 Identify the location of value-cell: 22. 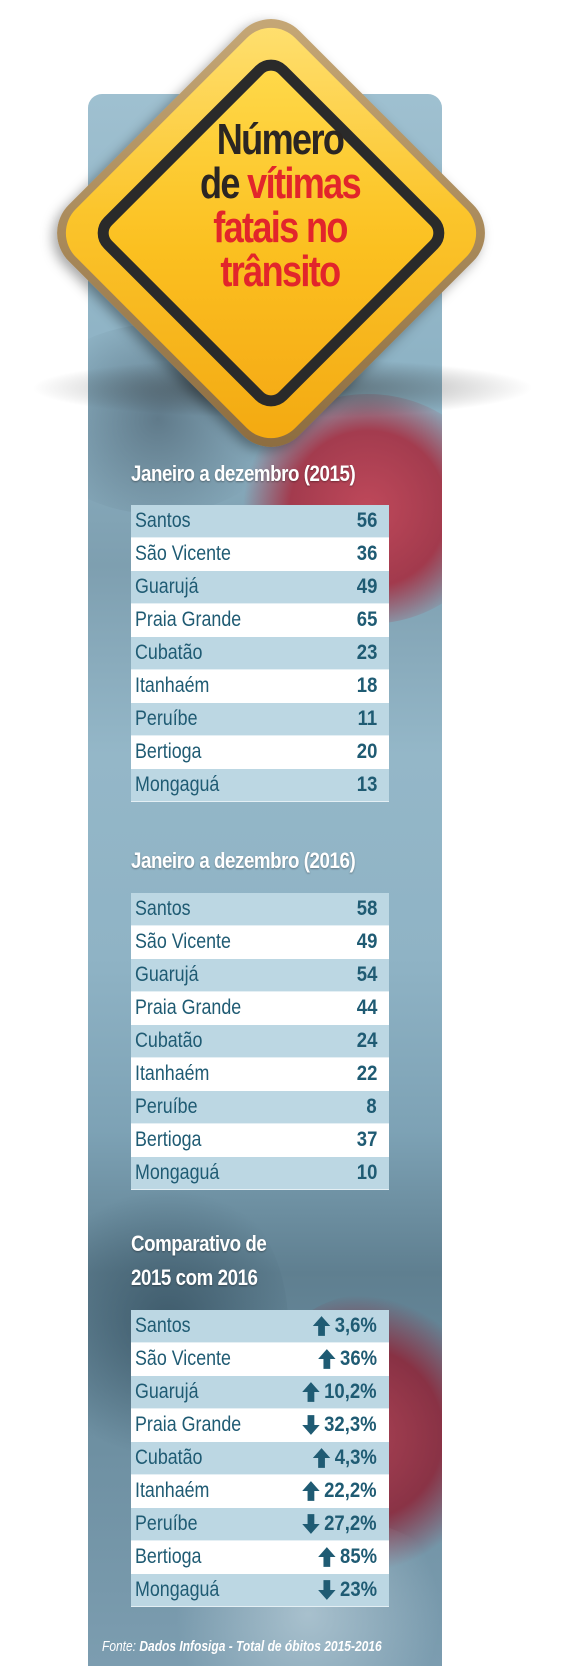
(366, 1074).